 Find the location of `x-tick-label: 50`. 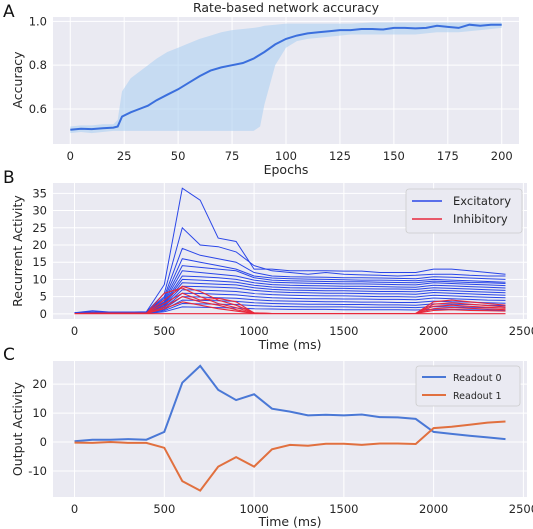

x-tick-label: 50 is located at coordinates (178, 156).